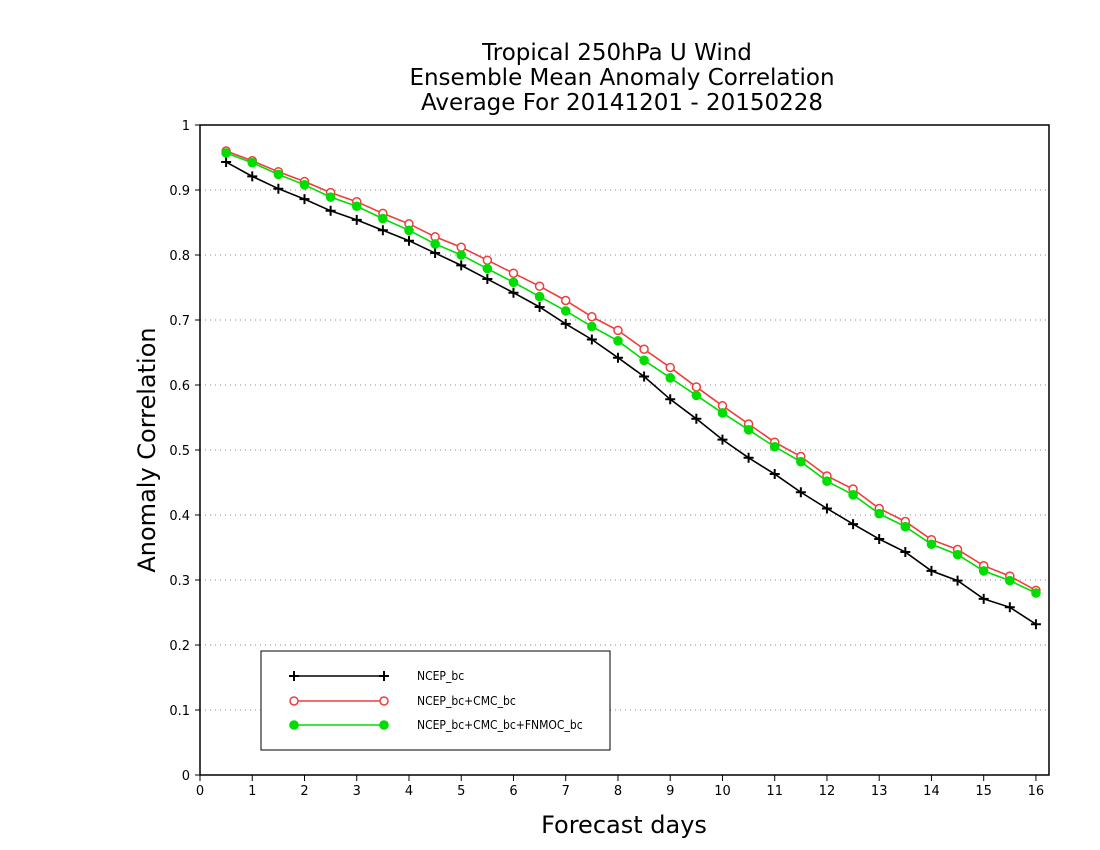 This screenshot has height=850, width=1100. What do you see at coordinates (200, 791) in the screenshot?
I see `x-tick-label: 0` at bounding box center [200, 791].